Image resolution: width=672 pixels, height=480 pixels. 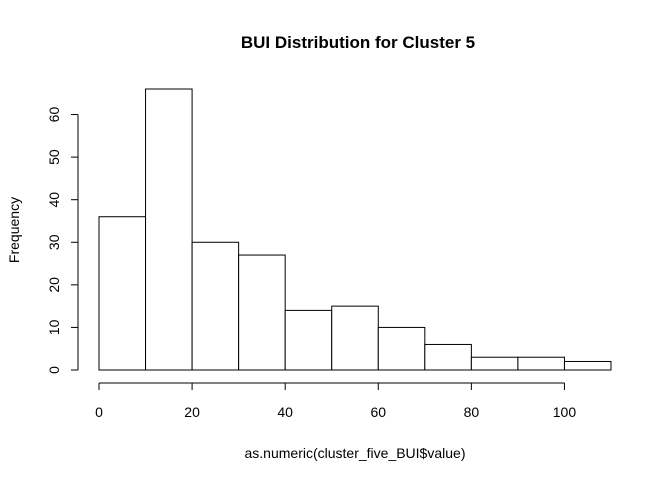 What do you see at coordinates (285, 412) in the screenshot?
I see `x-tick-label: 40` at bounding box center [285, 412].